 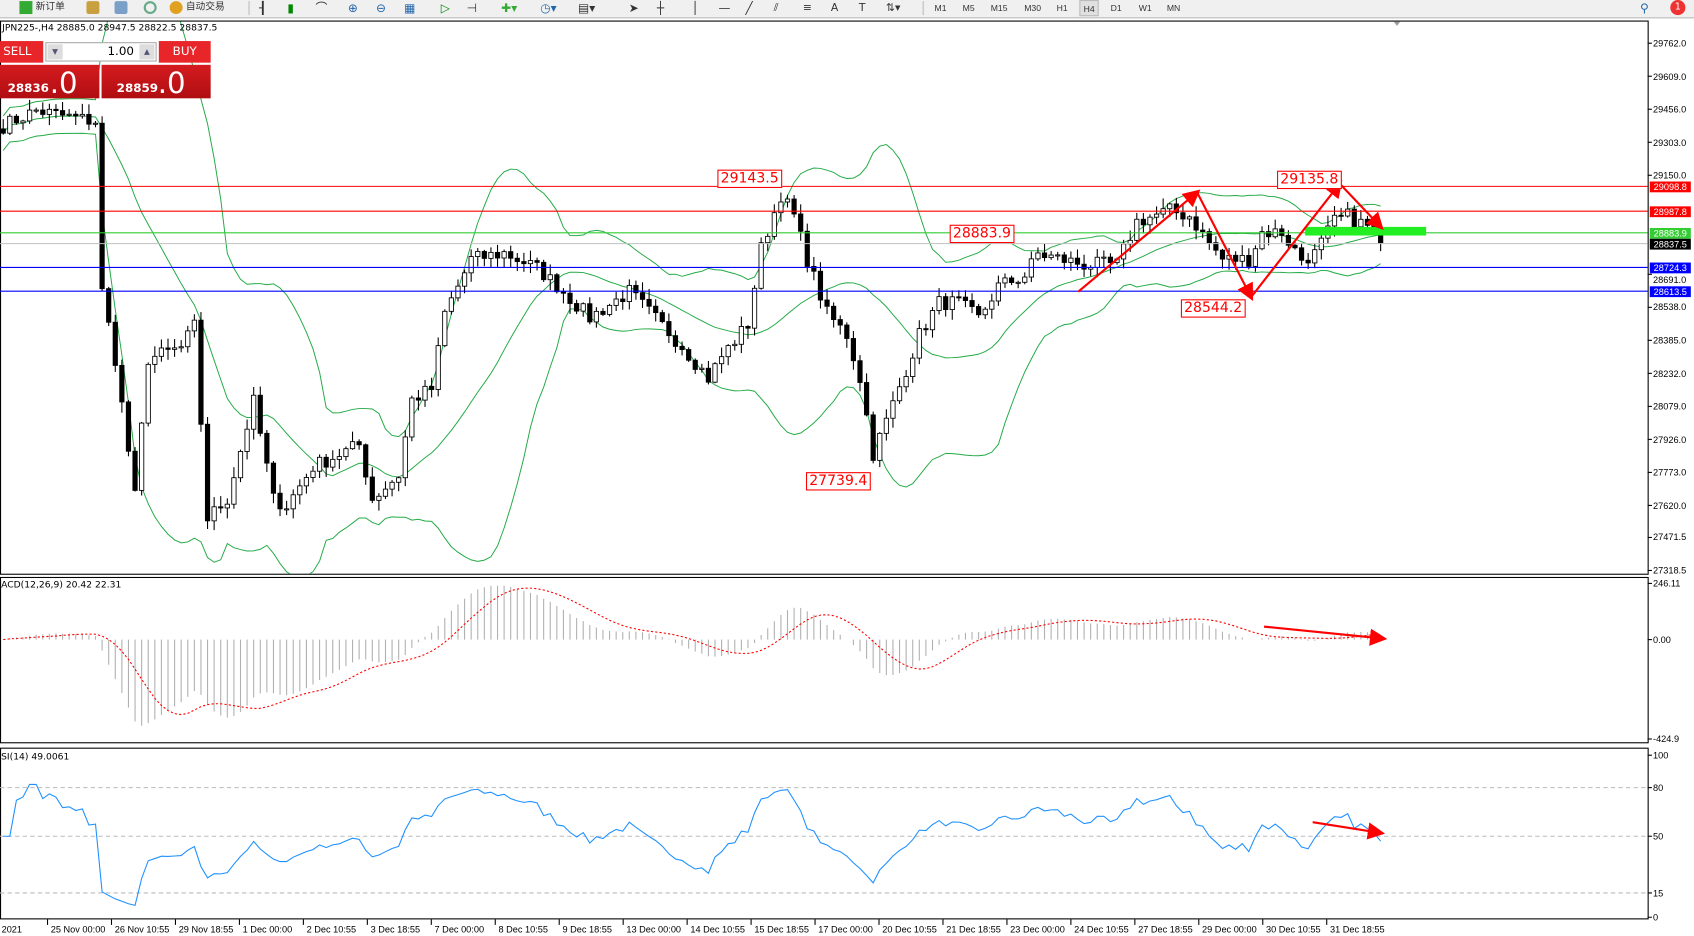 What do you see at coordinates (410, 8) in the screenshot?
I see `tile-windows-icon: ▦` at bounding box center [410, 8].